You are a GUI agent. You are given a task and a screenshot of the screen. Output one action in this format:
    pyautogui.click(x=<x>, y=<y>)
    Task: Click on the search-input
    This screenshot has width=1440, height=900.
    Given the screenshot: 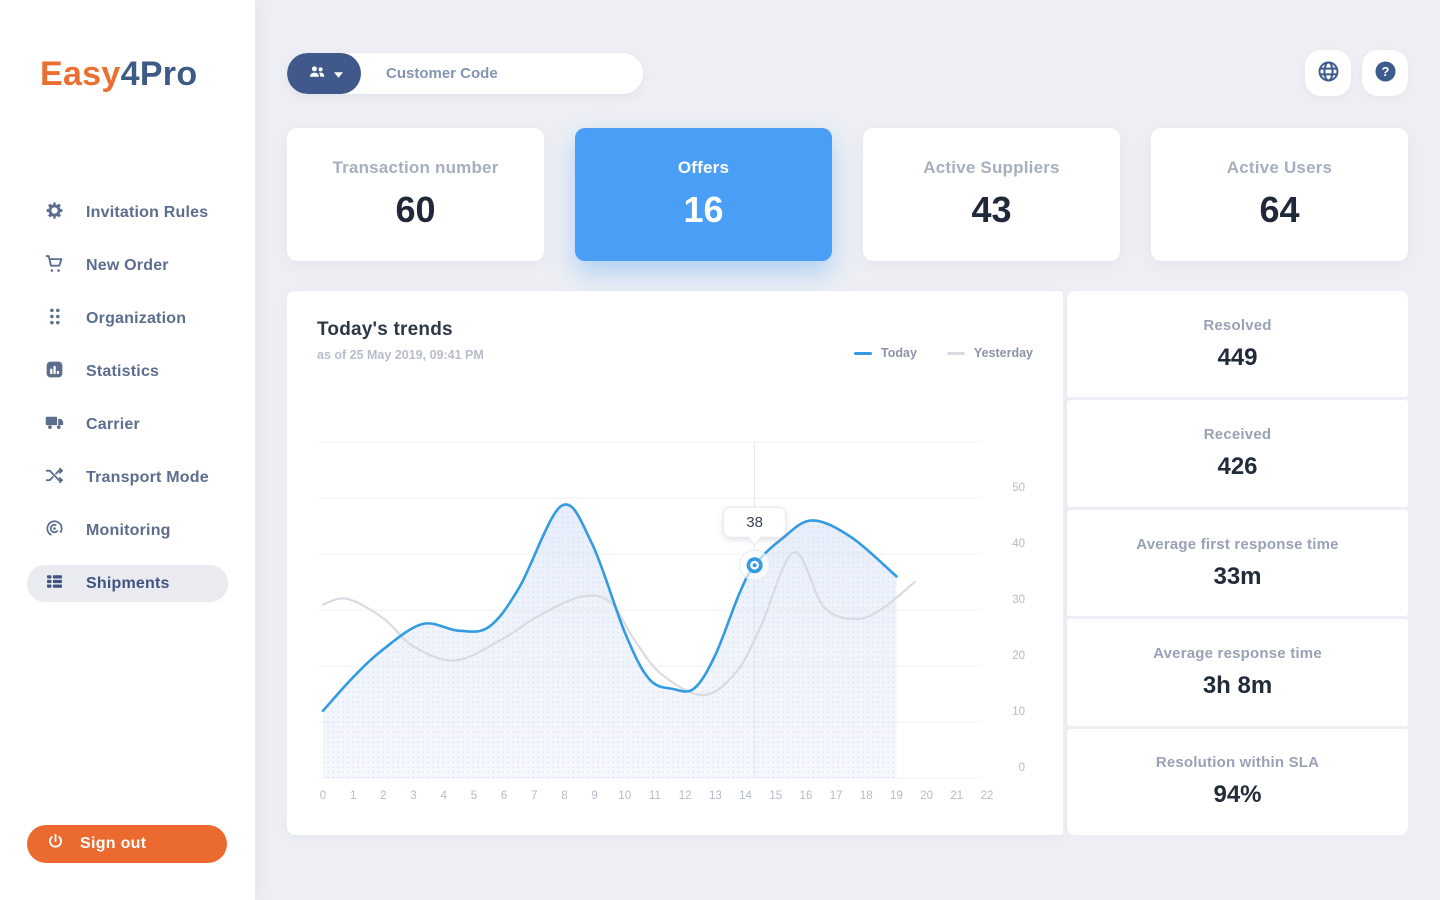 What is the action you would take?
    pyautogui.click(x=502, y=73)
    